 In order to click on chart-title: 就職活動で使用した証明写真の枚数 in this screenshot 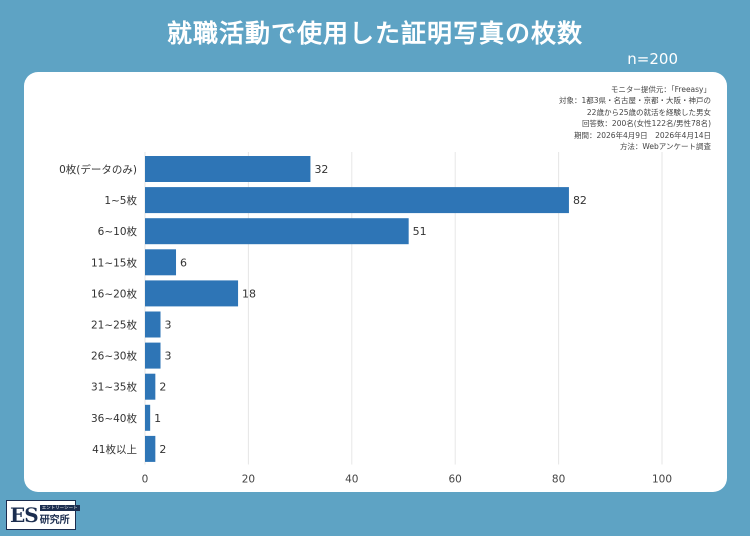, I will do `click(374, 33)`.